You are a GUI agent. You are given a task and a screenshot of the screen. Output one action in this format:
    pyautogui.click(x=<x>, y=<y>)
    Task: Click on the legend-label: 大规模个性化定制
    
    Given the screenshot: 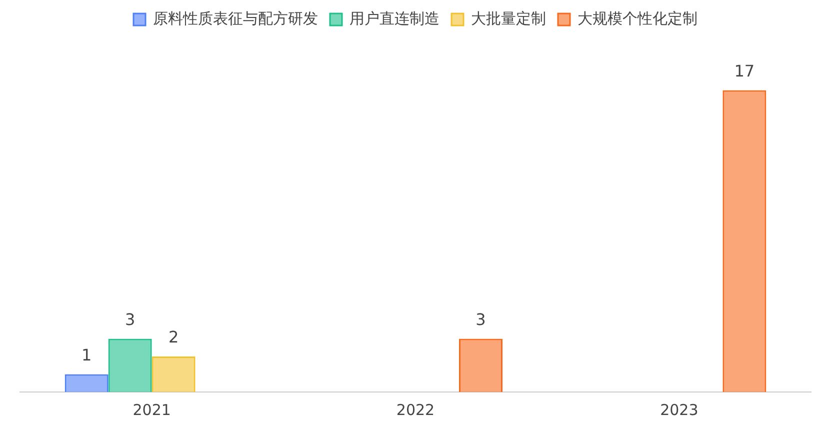 What is the action you would take?
    pyautogui.click(x=638, y=18)
    